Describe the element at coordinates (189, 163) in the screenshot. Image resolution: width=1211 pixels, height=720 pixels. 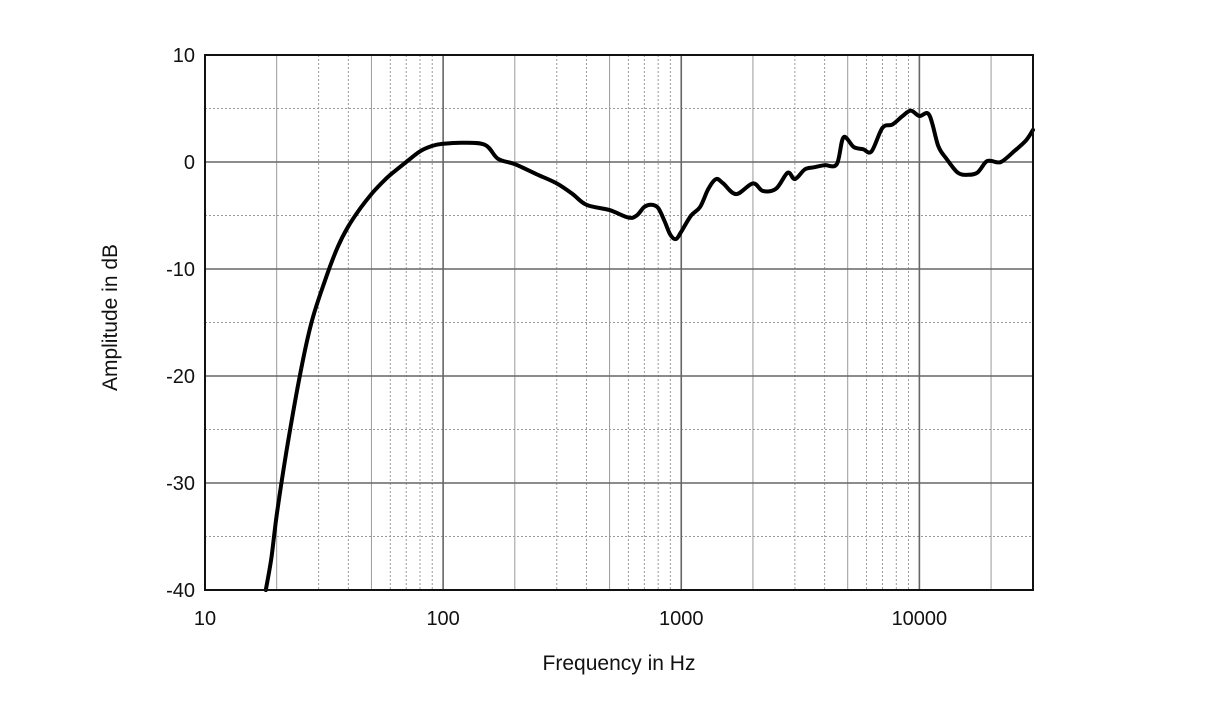
I see `y-tick-label: 0` at that location.